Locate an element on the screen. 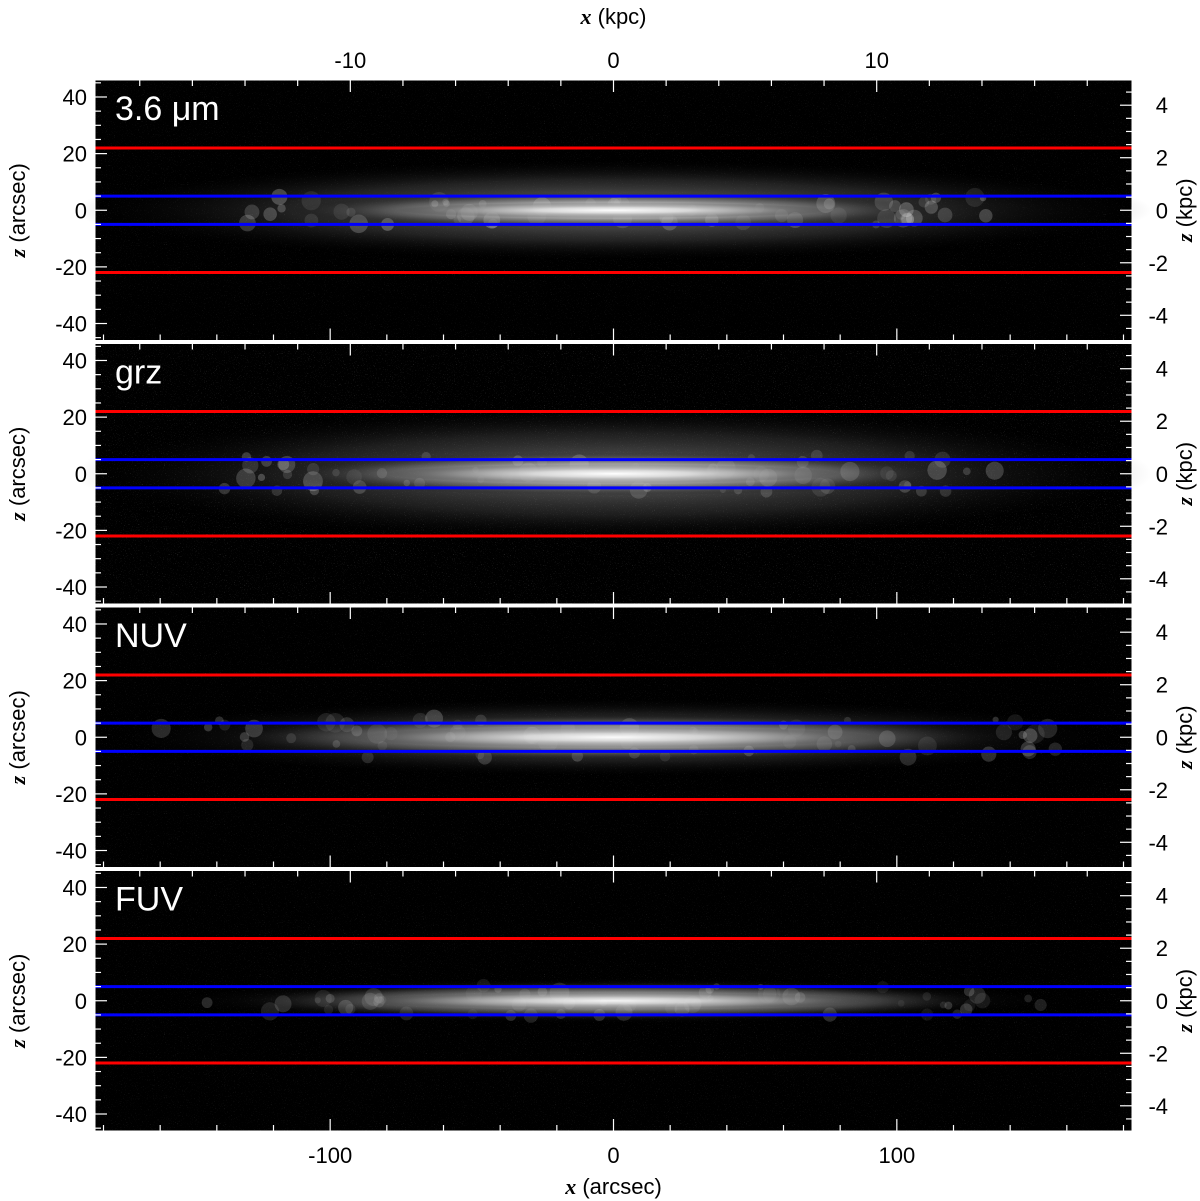 The width and height of the screenshot is (1200, 1201). top-axis-var: x is located at coordinates (586, 16).